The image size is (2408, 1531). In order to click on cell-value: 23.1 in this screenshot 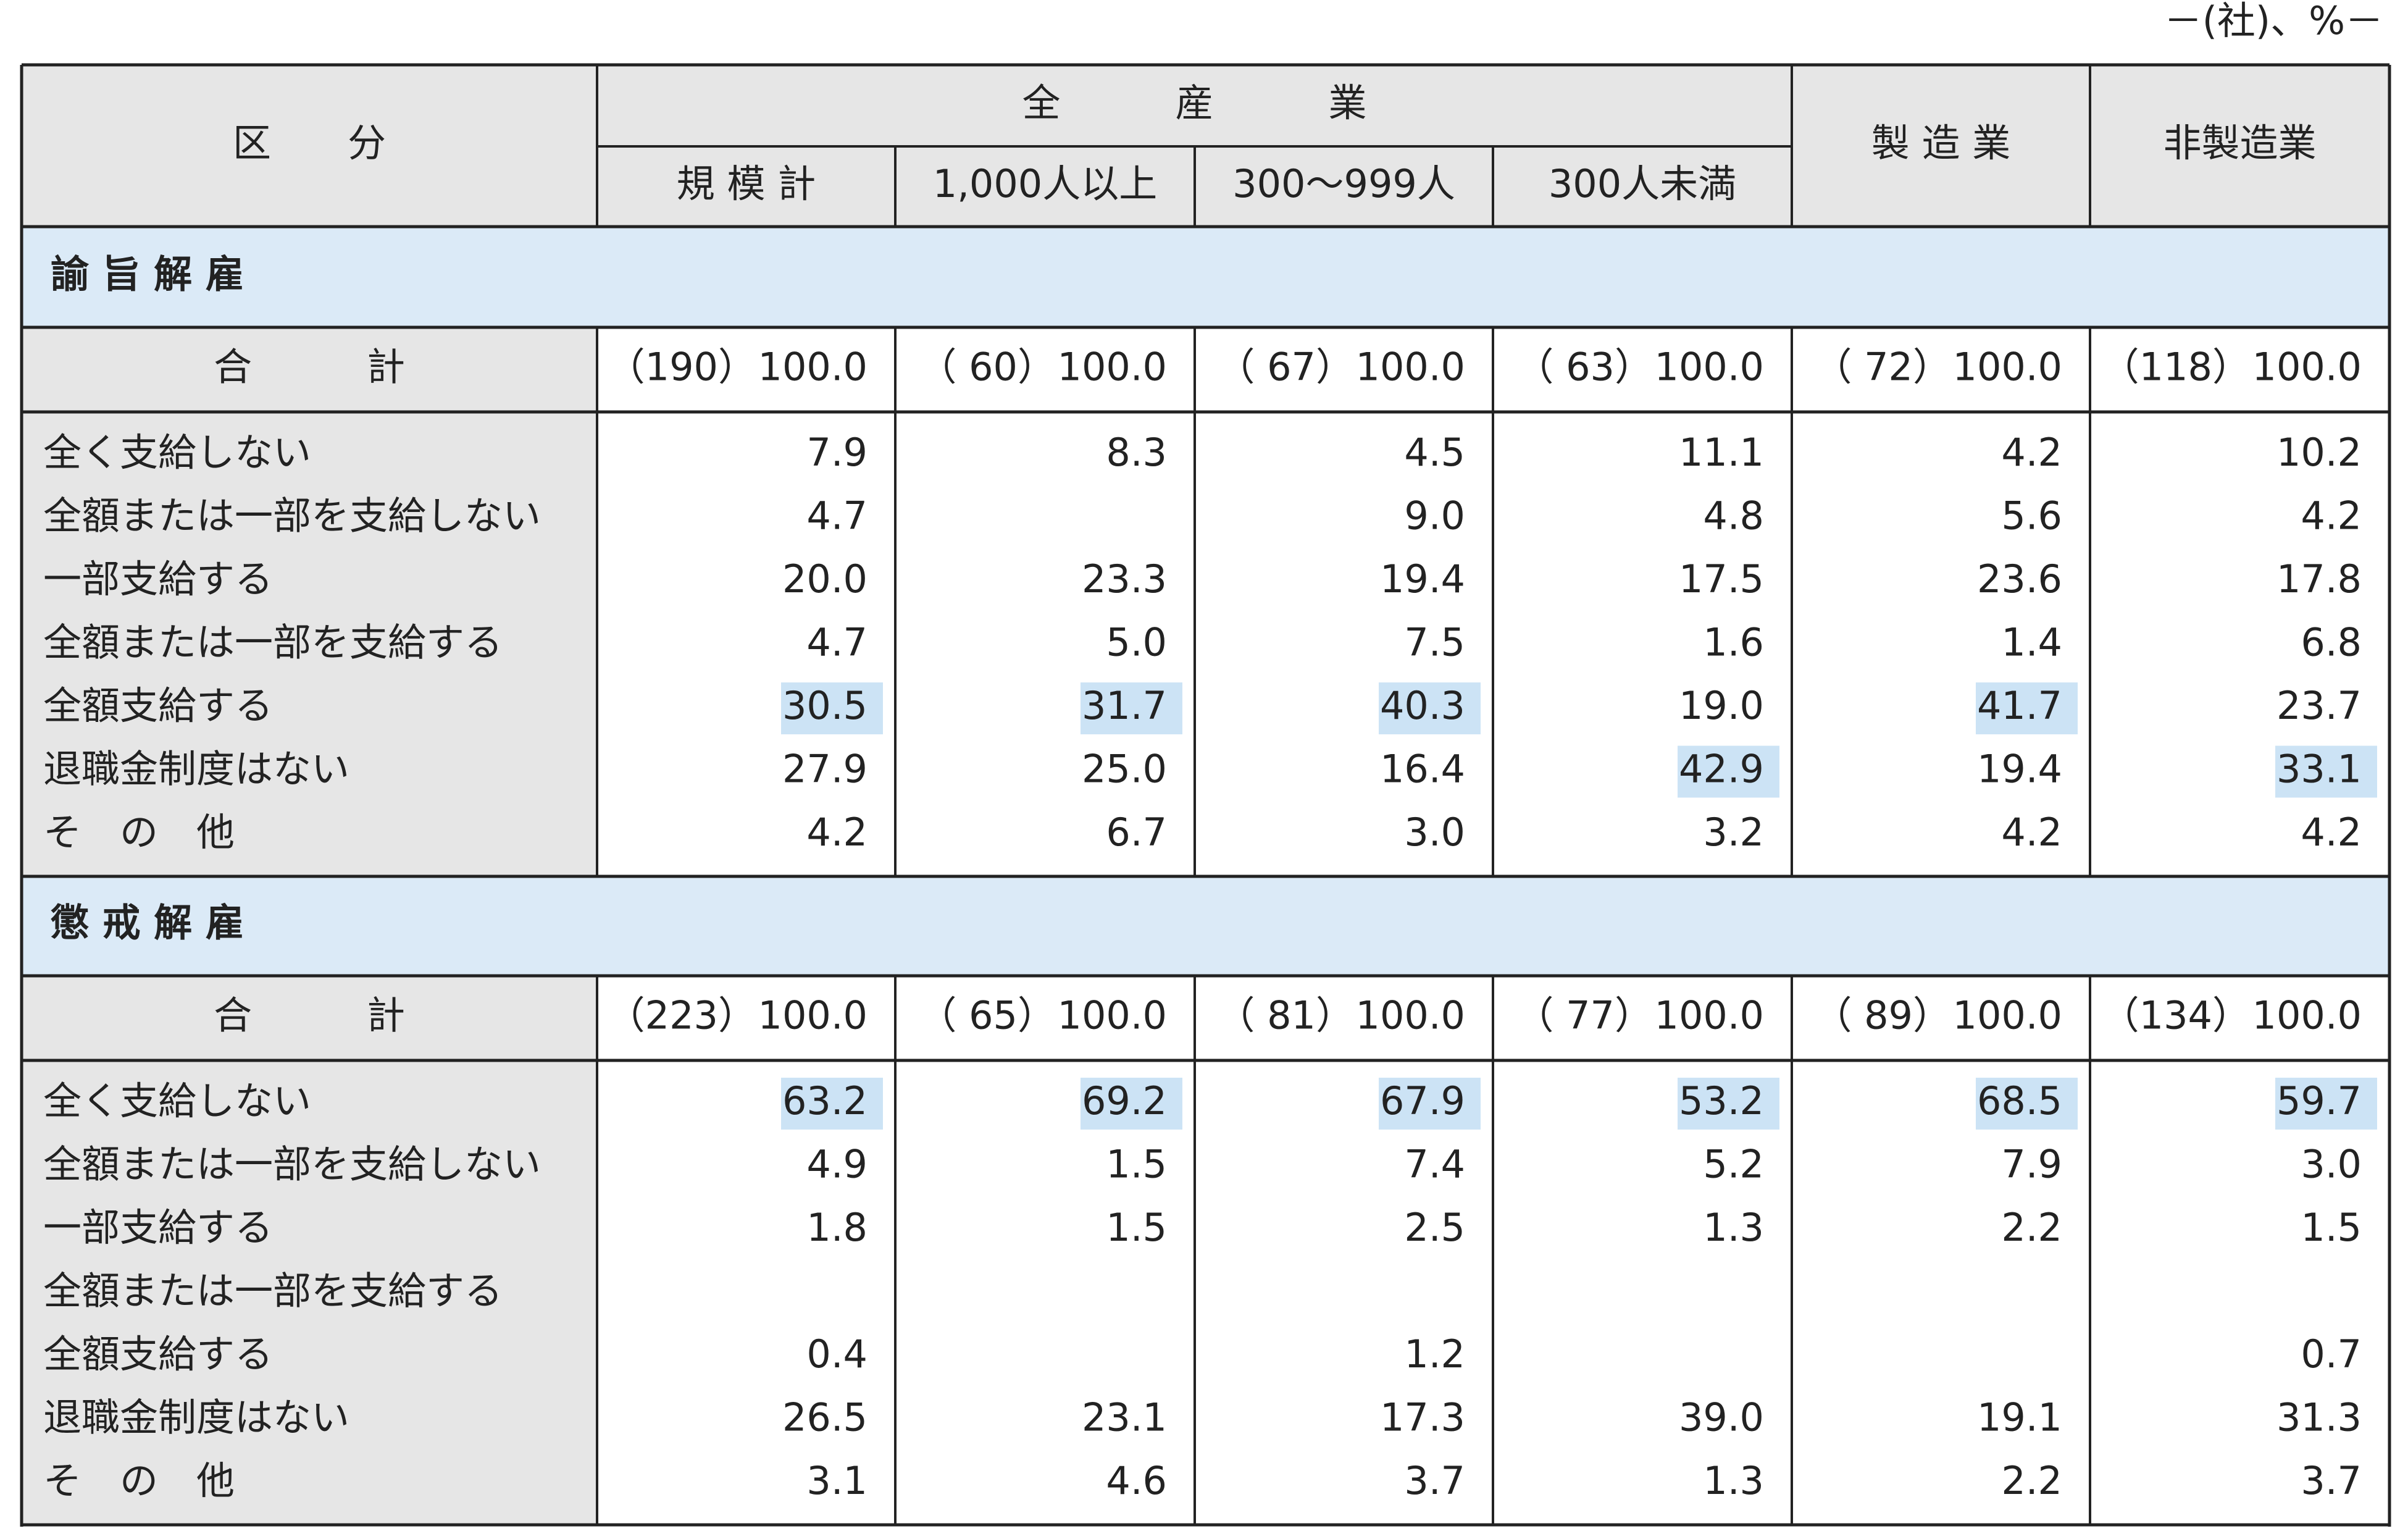, I will do `click(1124, 1417)`.